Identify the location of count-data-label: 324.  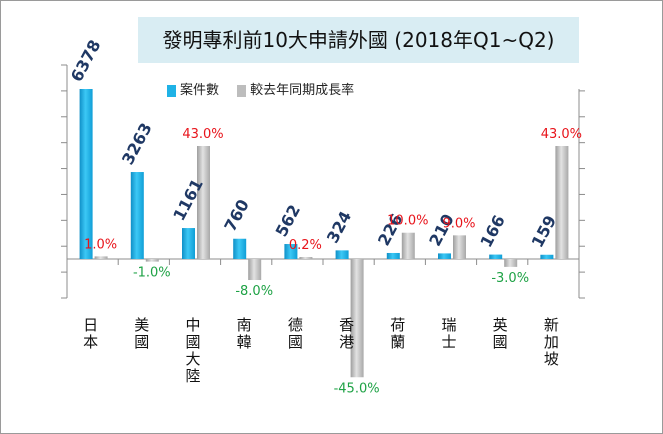
(339, 227).